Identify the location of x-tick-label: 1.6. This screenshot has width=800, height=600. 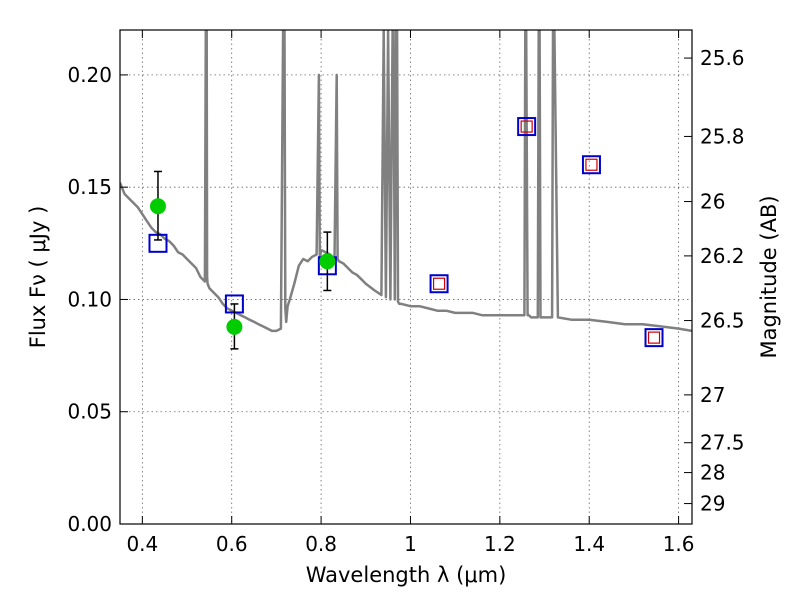
(679, 544).